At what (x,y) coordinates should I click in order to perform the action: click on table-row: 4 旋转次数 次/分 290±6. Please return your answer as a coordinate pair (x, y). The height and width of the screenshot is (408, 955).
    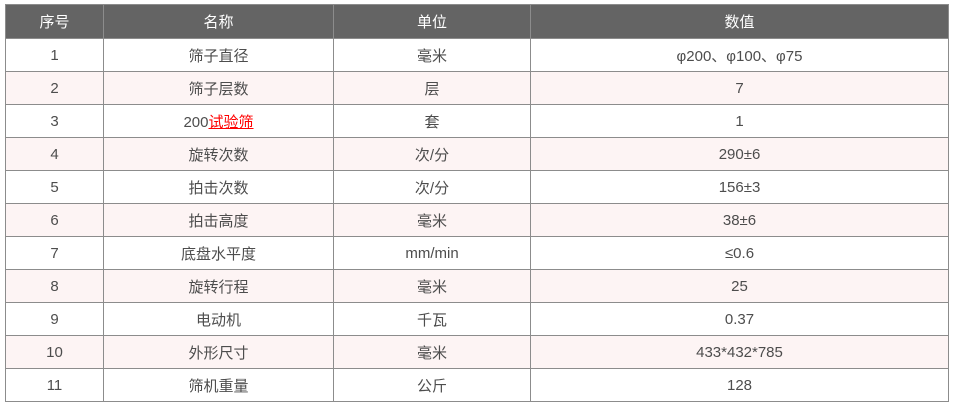
    Looking at the image, I should click on (477, 154).